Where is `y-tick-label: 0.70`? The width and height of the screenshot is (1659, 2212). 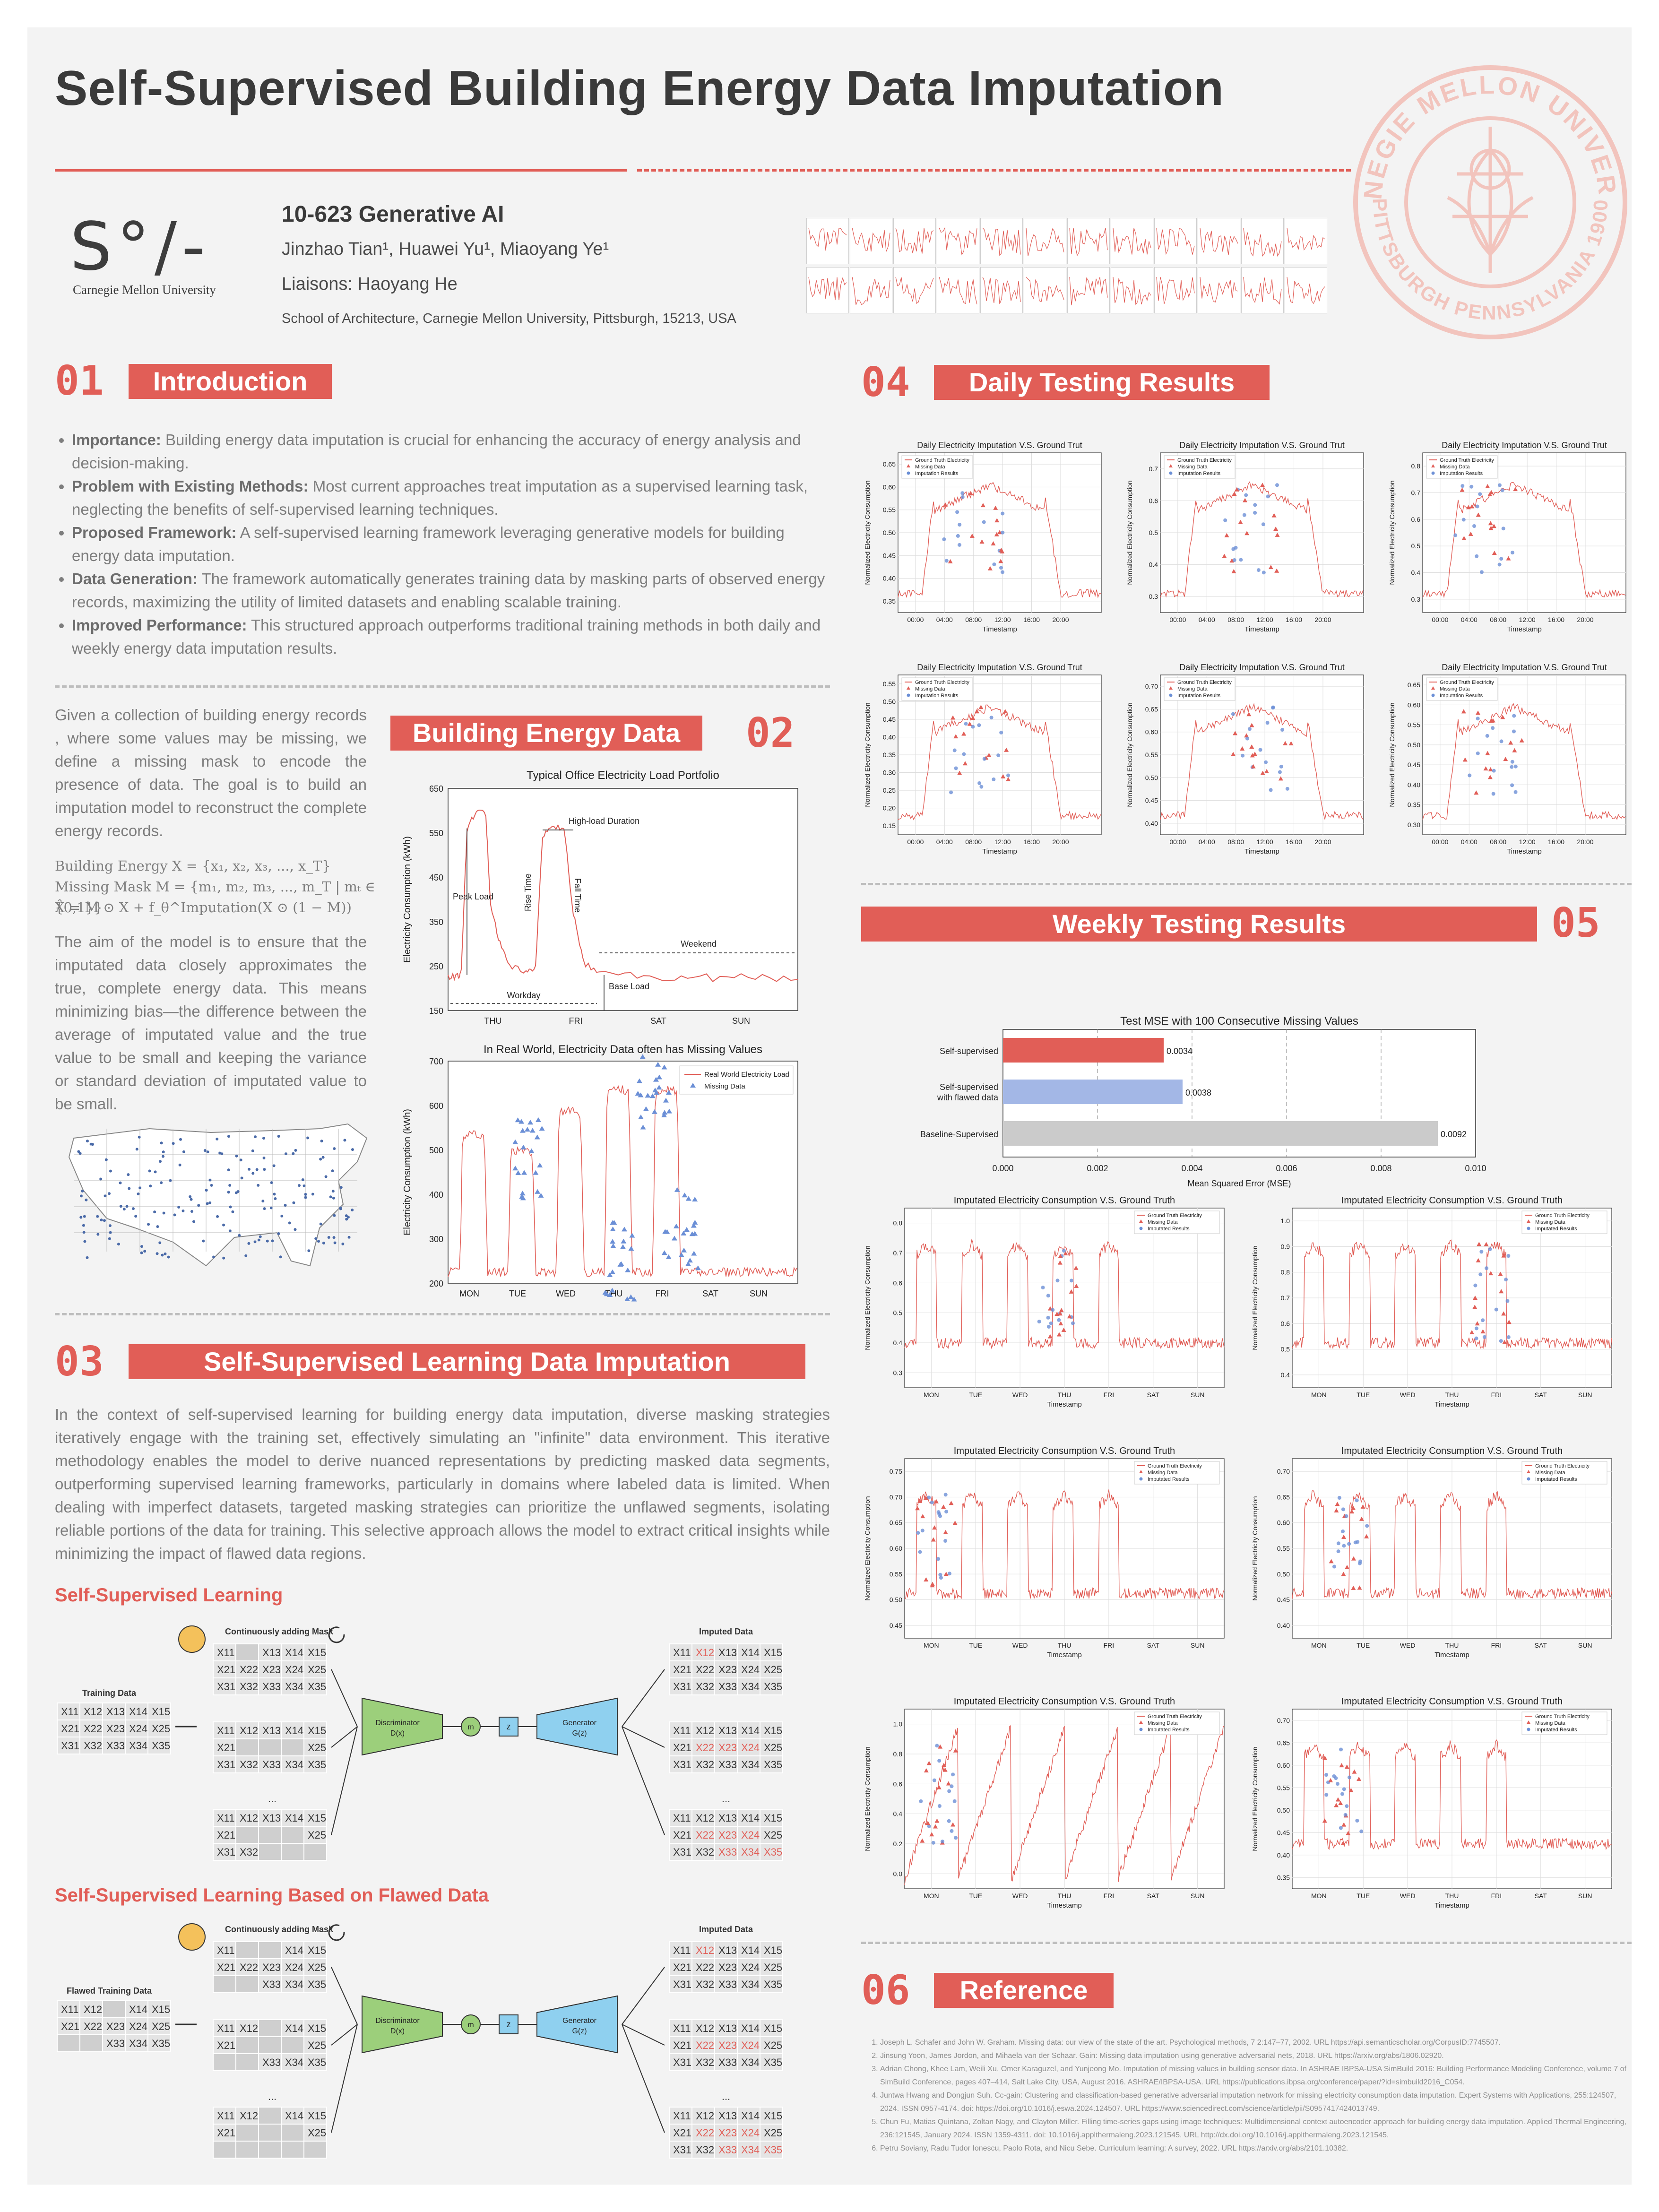
y-tick-label: 0.70 is located at coordinates (896, 1497).